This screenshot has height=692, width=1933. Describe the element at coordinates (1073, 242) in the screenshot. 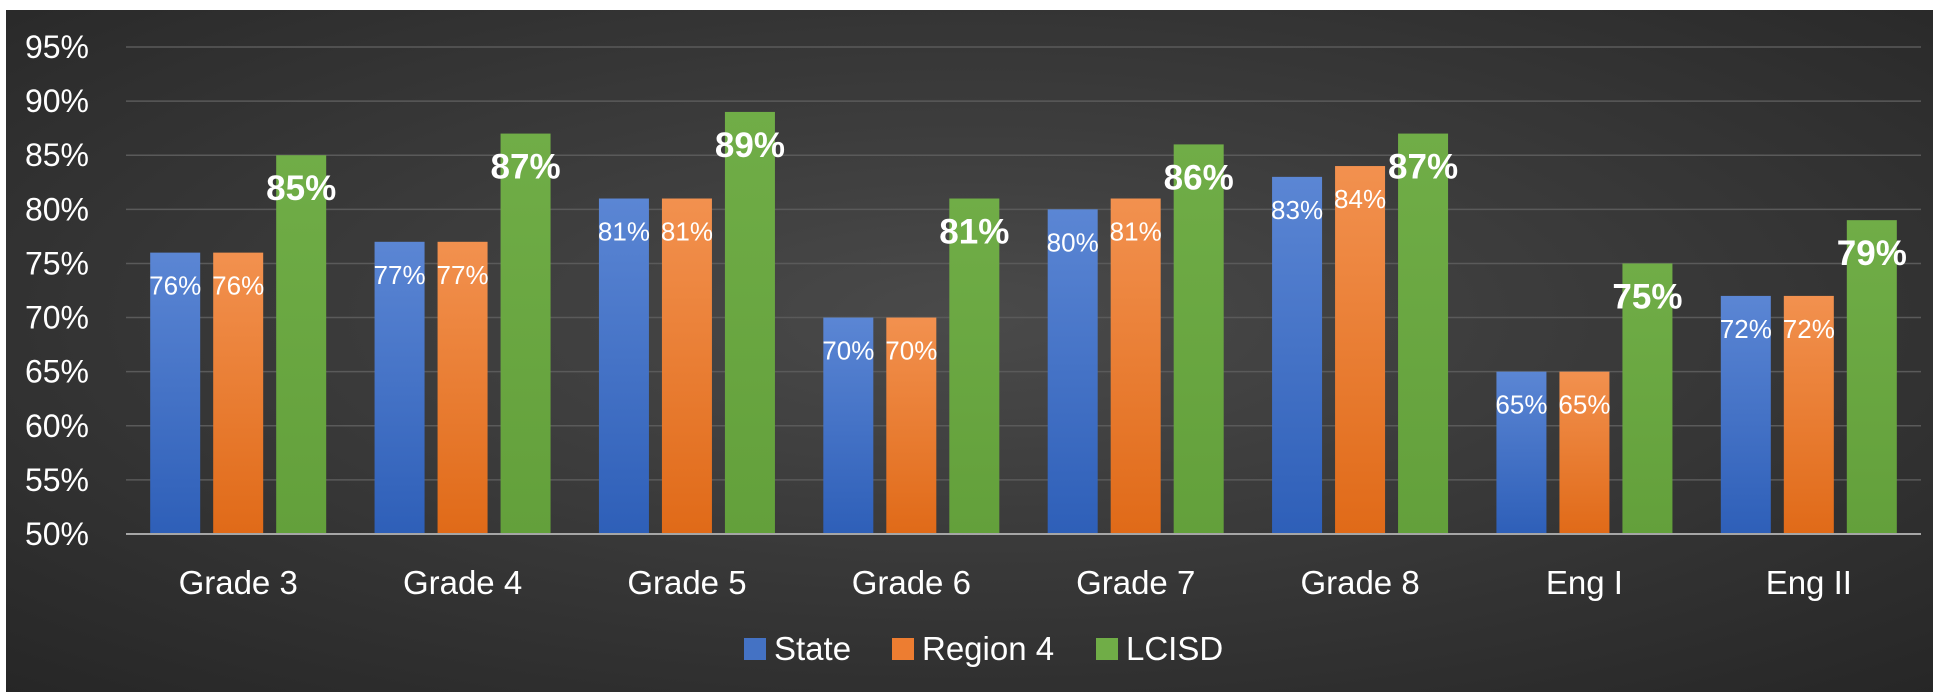

I see `data-label-state: 80%` at that location.